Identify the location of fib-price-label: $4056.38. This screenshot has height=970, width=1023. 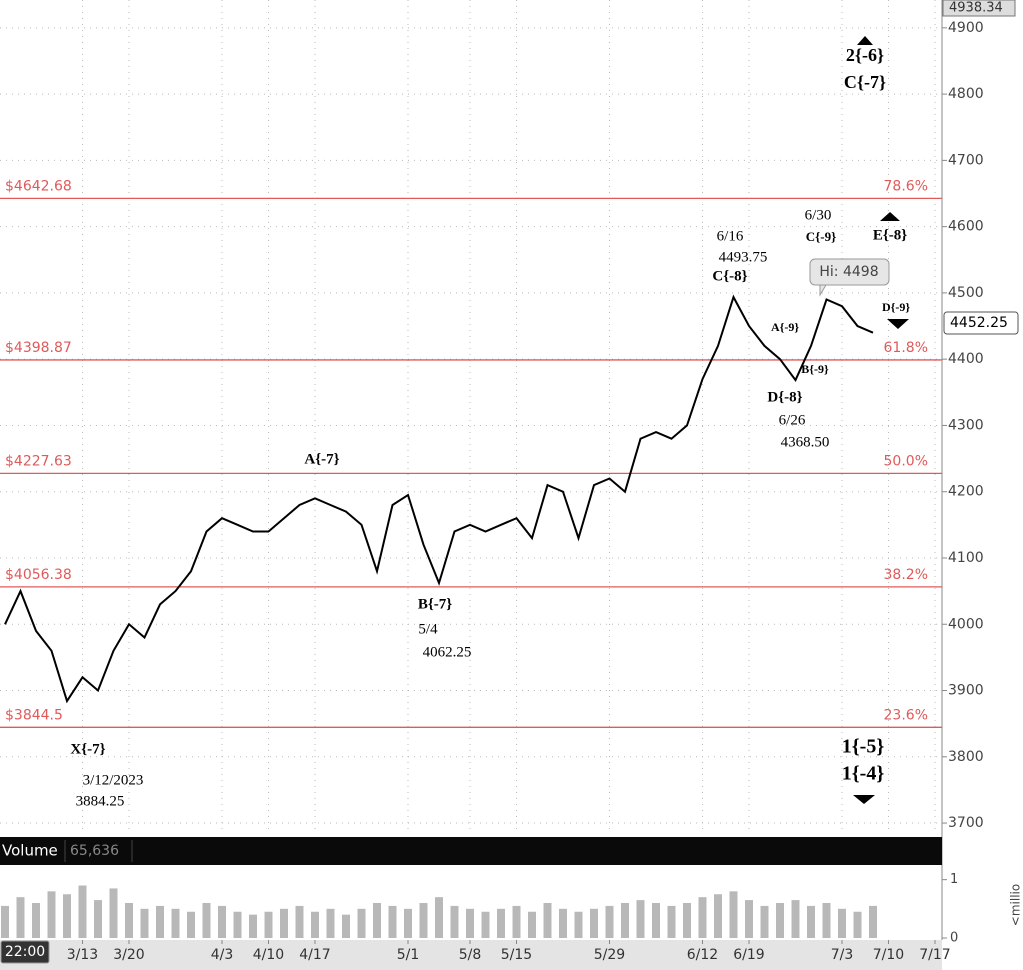
(38, 575).